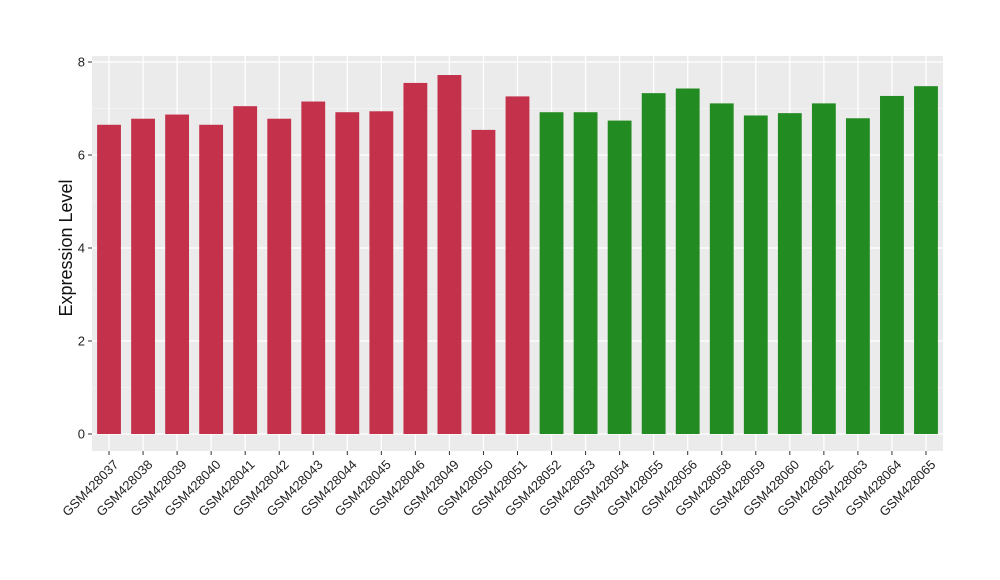  Describe the element at coordinates (211, 279) in the screenshot. I see `bar-GSM428040` at that location.